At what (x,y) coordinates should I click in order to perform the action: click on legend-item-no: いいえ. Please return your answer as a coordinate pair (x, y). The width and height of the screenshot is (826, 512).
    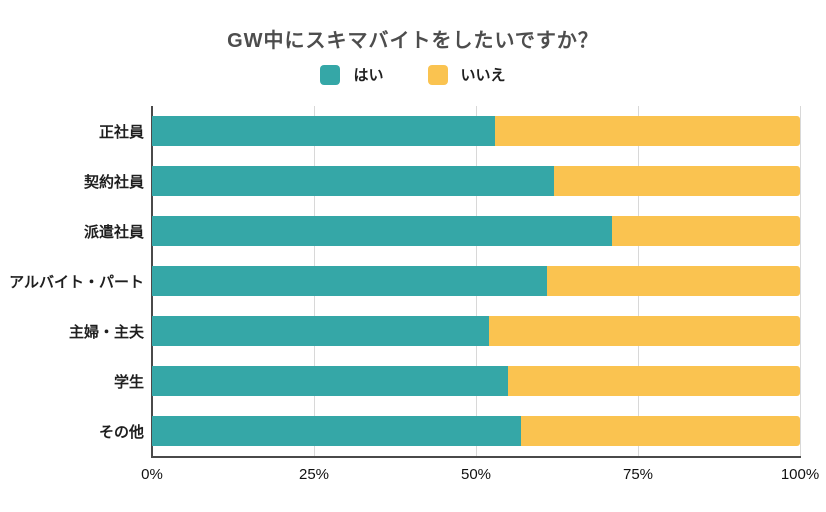
    Looking at the image, I should click on (466, 74).